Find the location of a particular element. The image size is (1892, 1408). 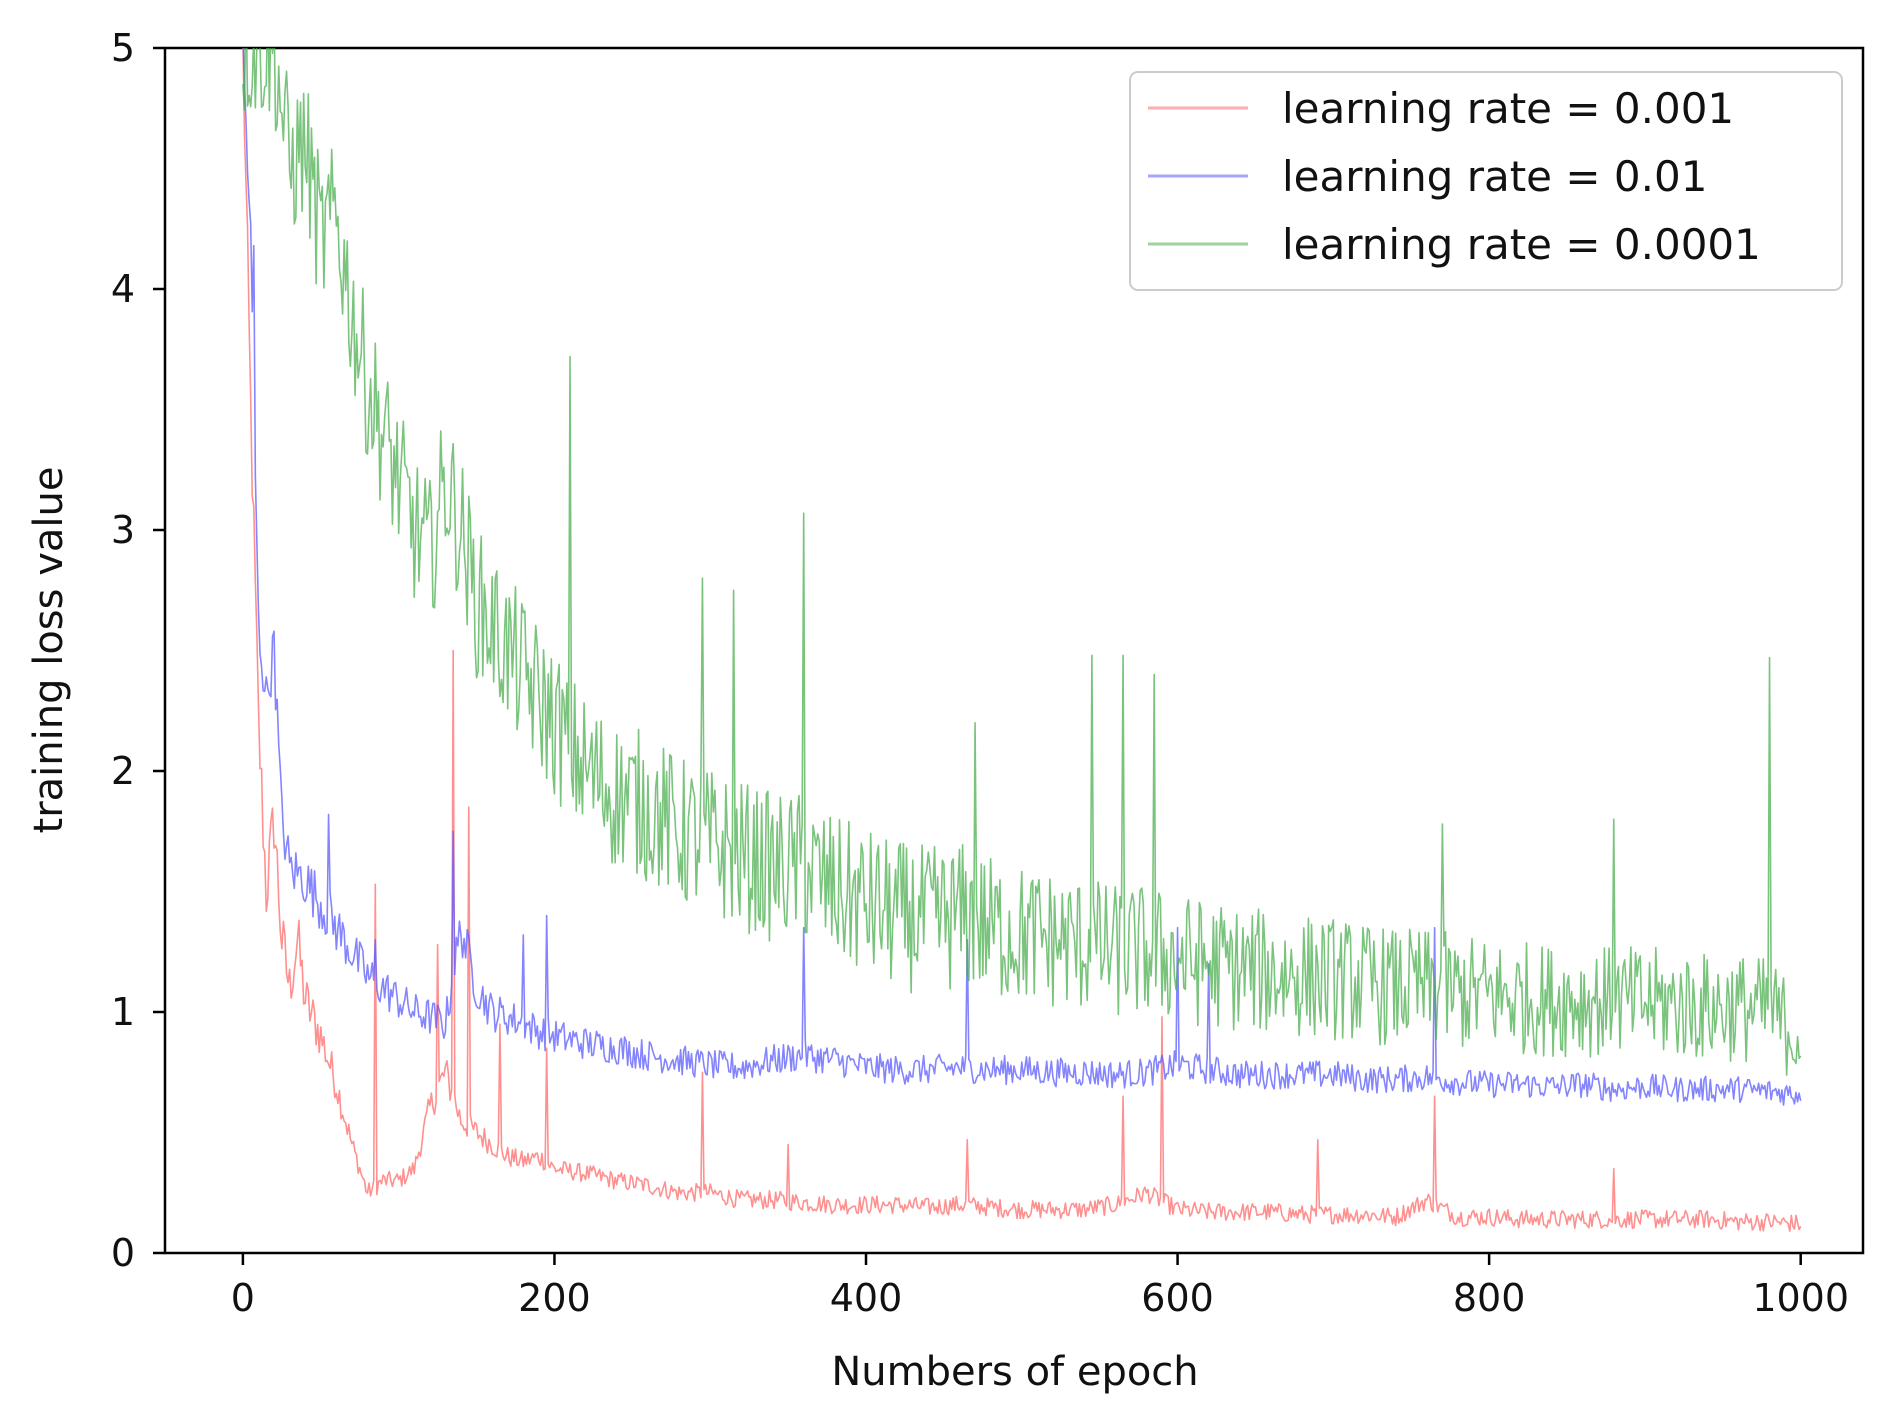

x-tick-label: 400 is located at coordinates (866, 1298).